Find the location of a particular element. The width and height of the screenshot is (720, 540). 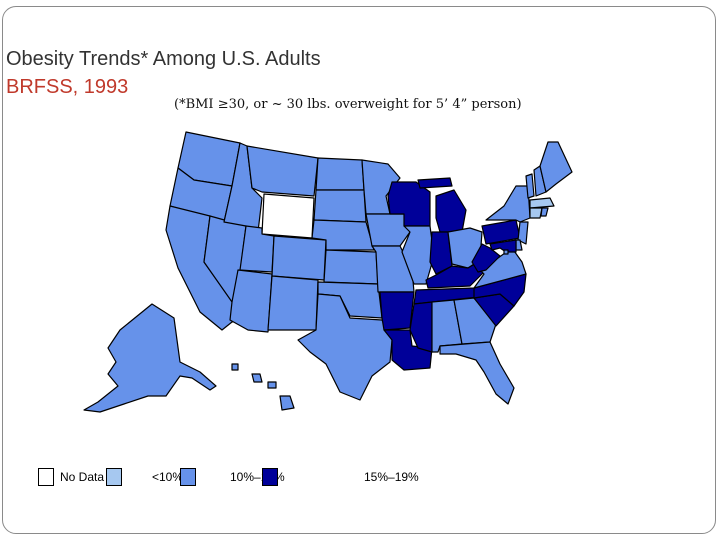

state-ma is located at coordinates (542, 203).